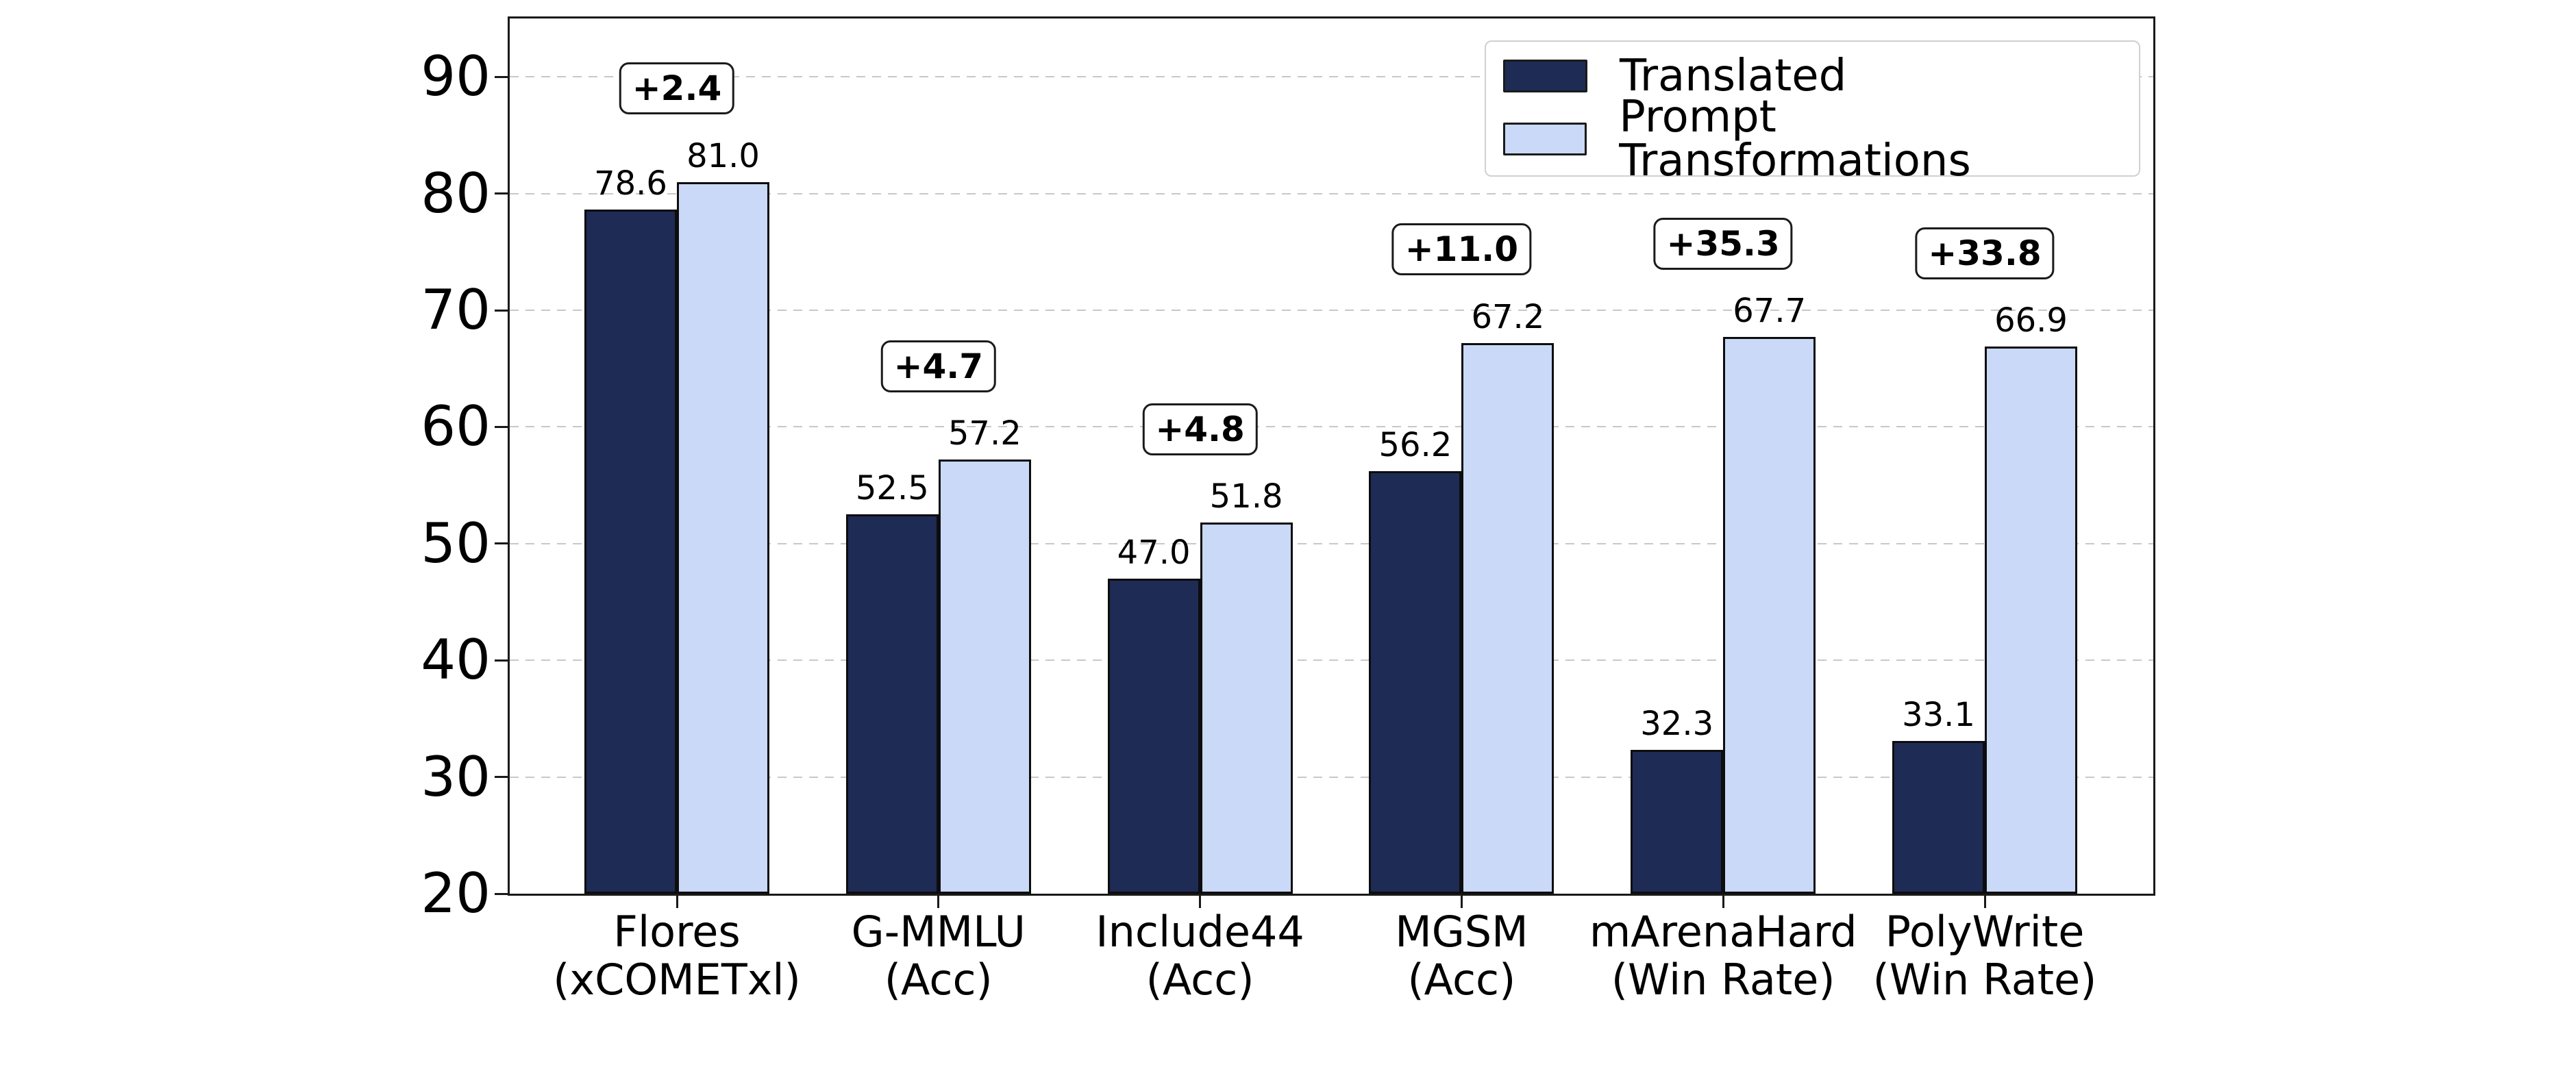 The image size is (2576, 1082). Describe the element at coordinates (1415, 445) in the screenshot. I see `bar-value-label-translated-mgsm: 56.2` at that location.